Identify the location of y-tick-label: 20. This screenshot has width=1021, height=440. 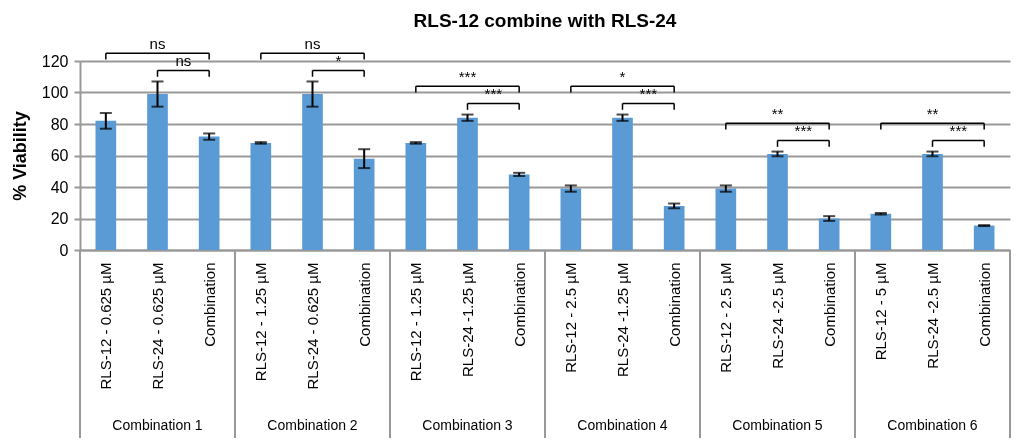
(59, 218).